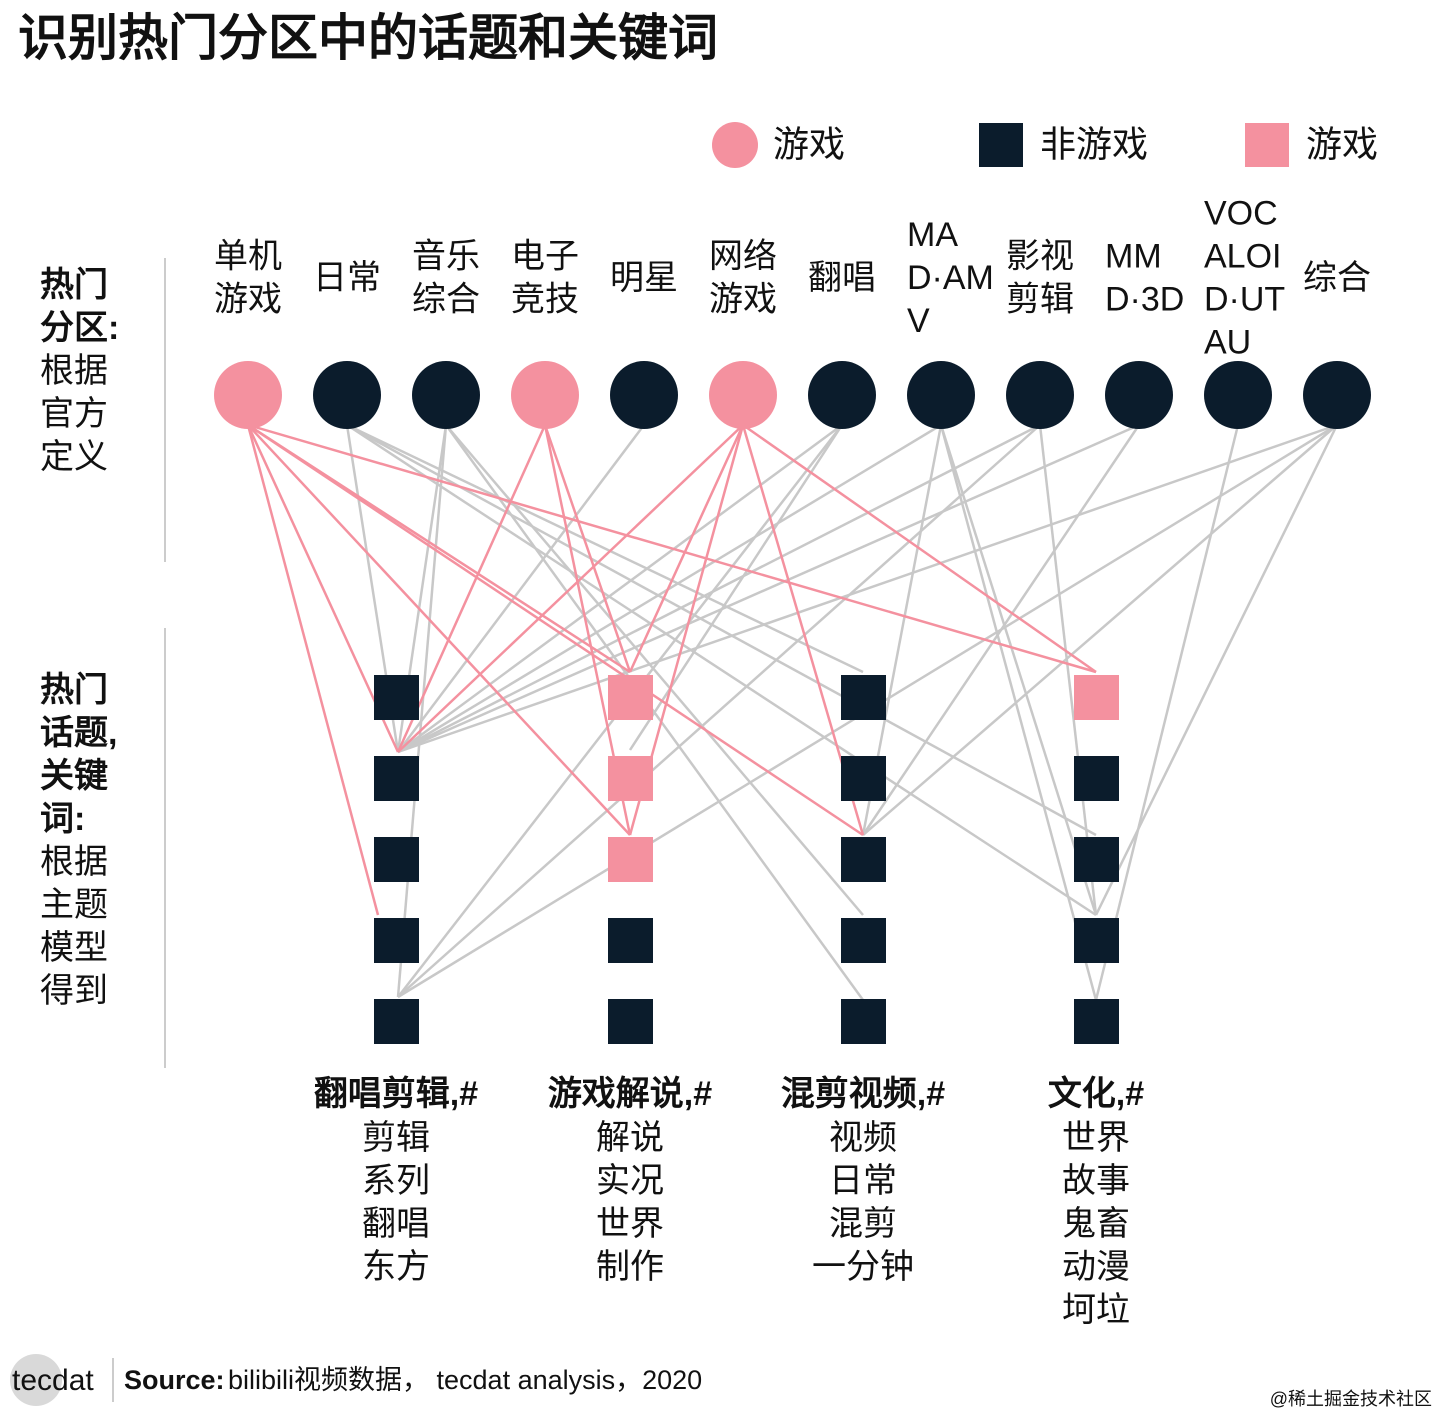 Image resolution: width=1440 pixels, height=1422 pixels. Describe the element at coordinates (863, 1267) in the screenshot. I see `topic-word: 一分钟` at that location.